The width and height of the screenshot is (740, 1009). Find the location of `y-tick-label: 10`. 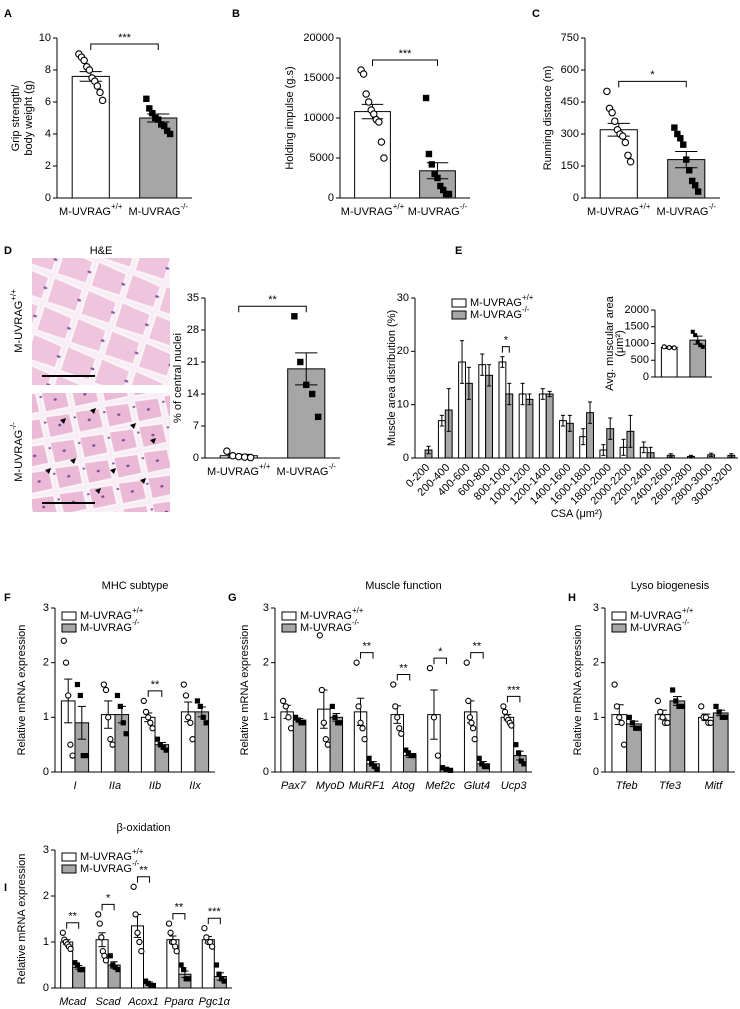

y-tick-label: 10 is located at coordinates (45, 38).